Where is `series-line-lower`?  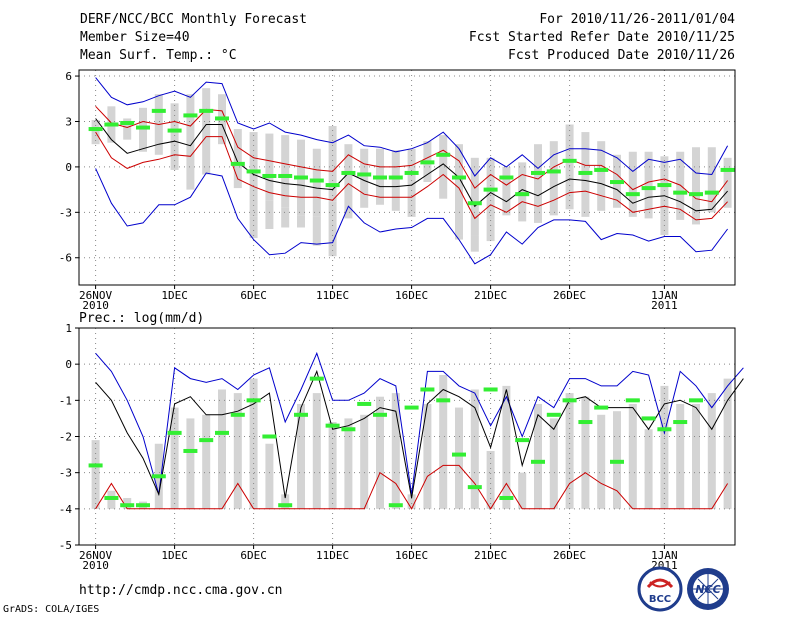
series-line-lower is located at coordinates (411, 176).